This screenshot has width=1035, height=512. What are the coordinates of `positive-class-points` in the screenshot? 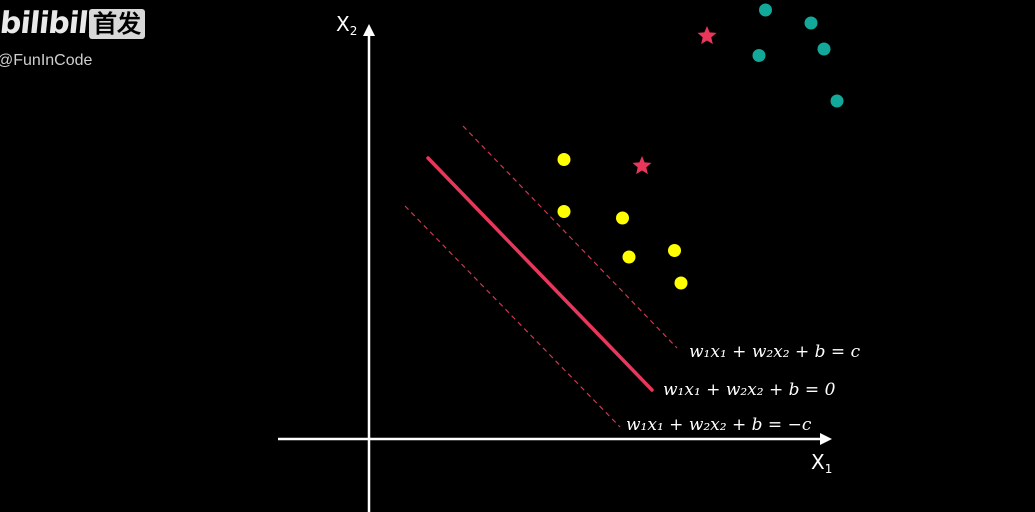 It's located at (798, 55).